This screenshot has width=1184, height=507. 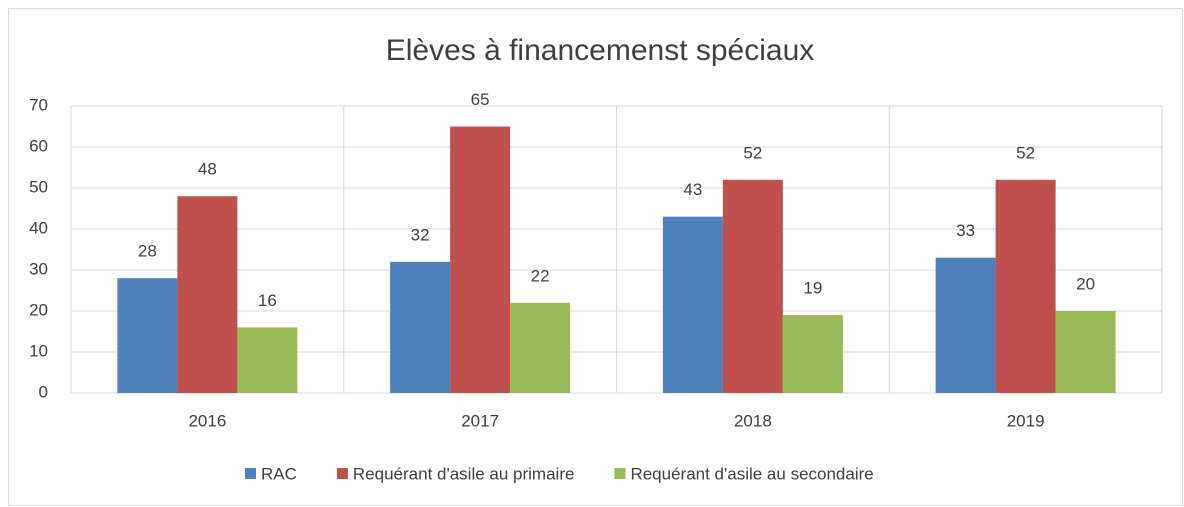 I want to click on data-label: 20, so click(x=1085, y=283).